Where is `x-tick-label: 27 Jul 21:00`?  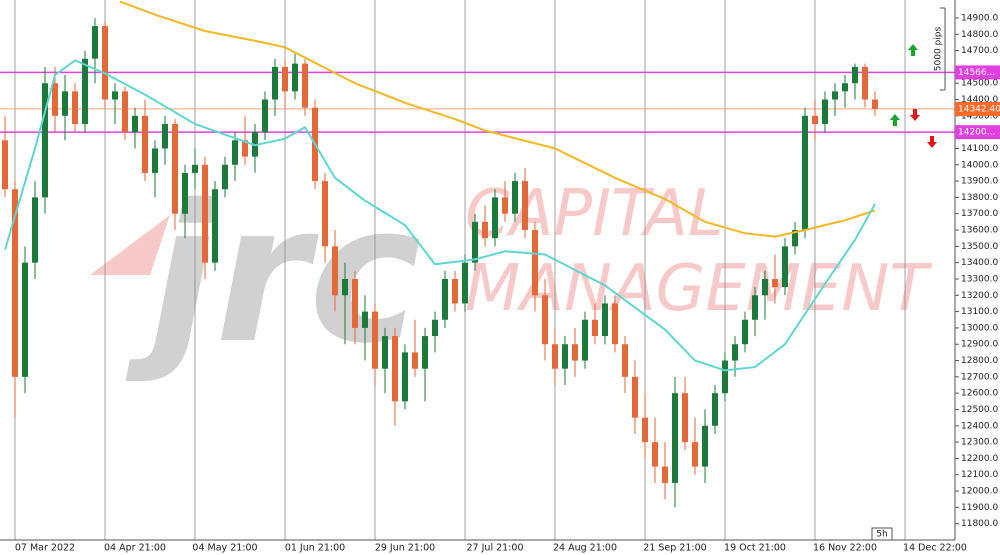
x-tick-label: 27 Jul 21:00 is located at coordinates (495, 548).